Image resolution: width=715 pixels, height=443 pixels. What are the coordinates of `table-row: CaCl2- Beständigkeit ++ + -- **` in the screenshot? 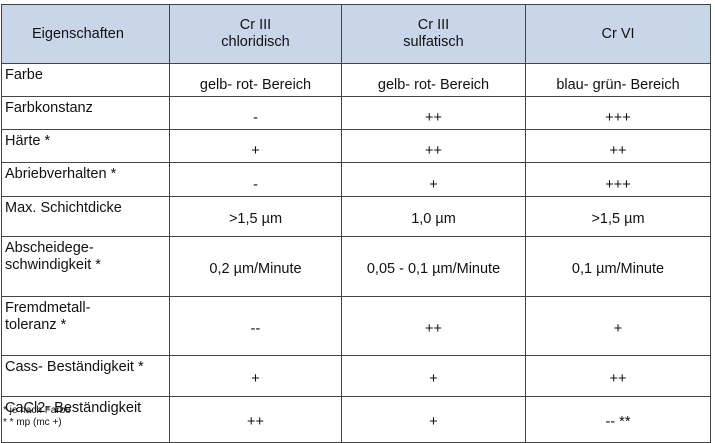 It's located at (356, 419).